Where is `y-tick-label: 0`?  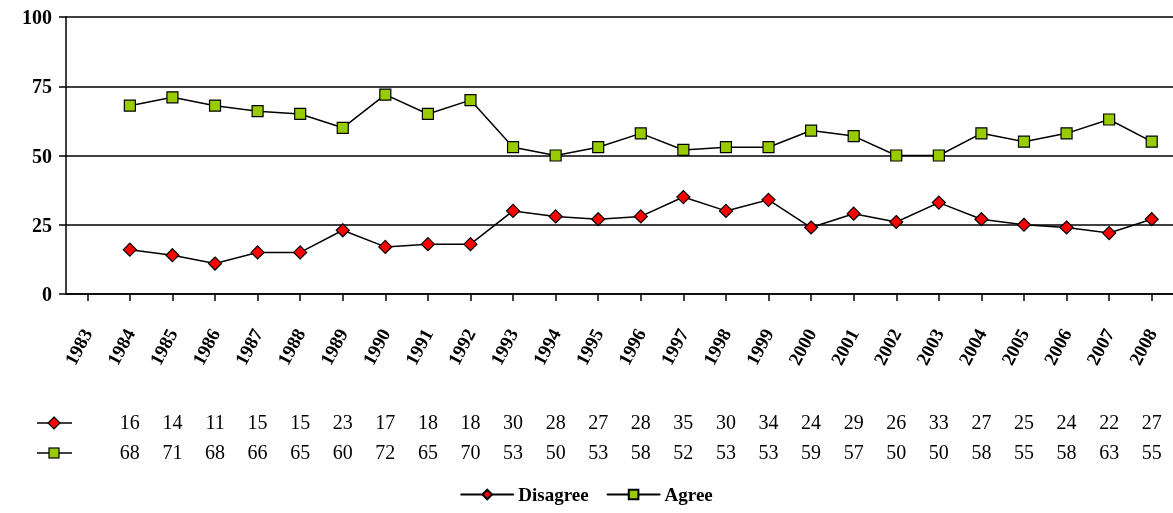 y-tick-label: 0 is located at coordinates (47, 294).